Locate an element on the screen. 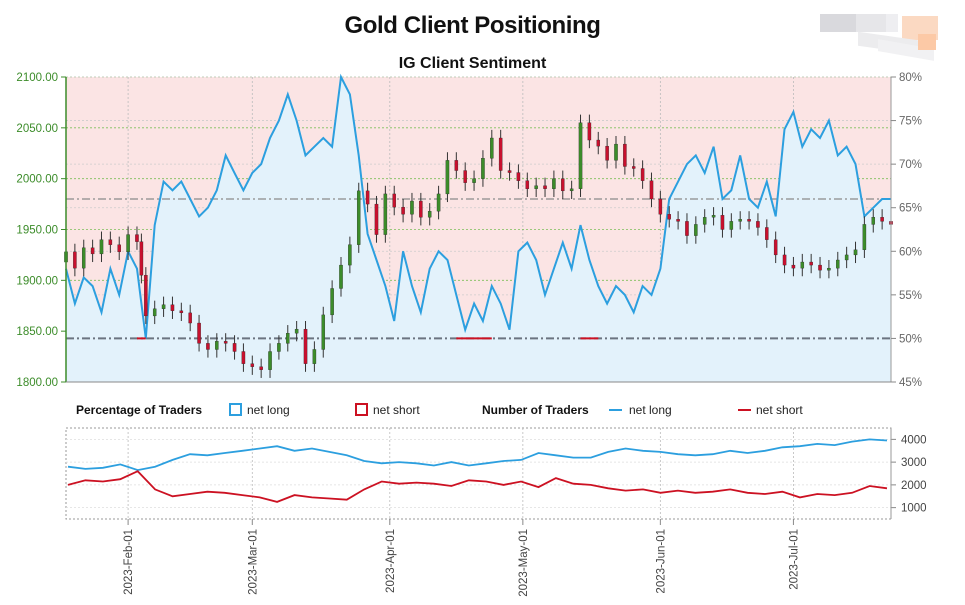 This screenshot has height=605, width=965. chart-title: Gold Client Positioning is located at coordinates (472, 25).